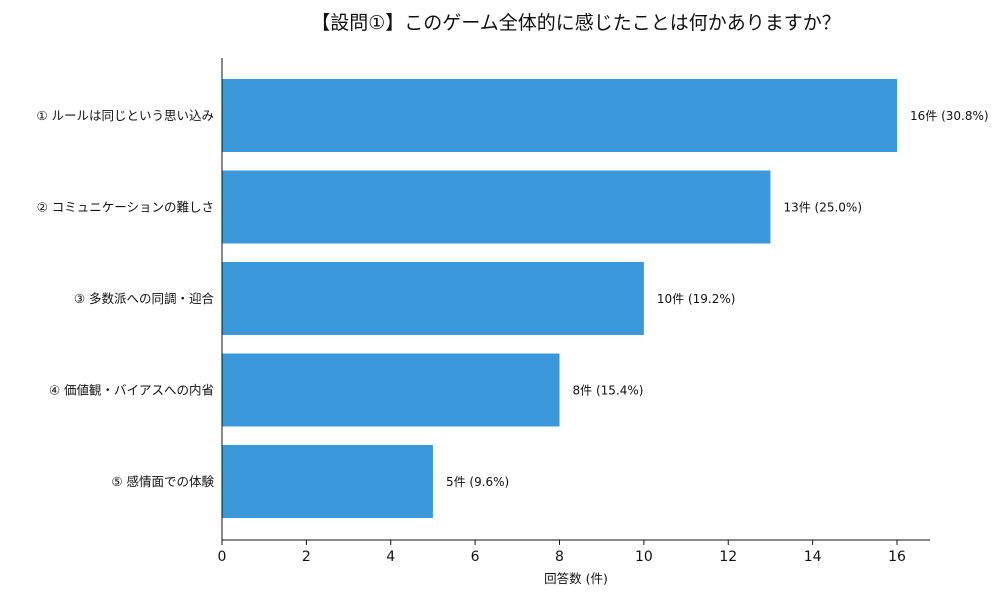 The width and height of the screenshot is (1000, 600). Describe the element at coordinates (144, 298) in the screenshot. I see `category-label-3: ③ 多数派への同調・迎合` at that location.